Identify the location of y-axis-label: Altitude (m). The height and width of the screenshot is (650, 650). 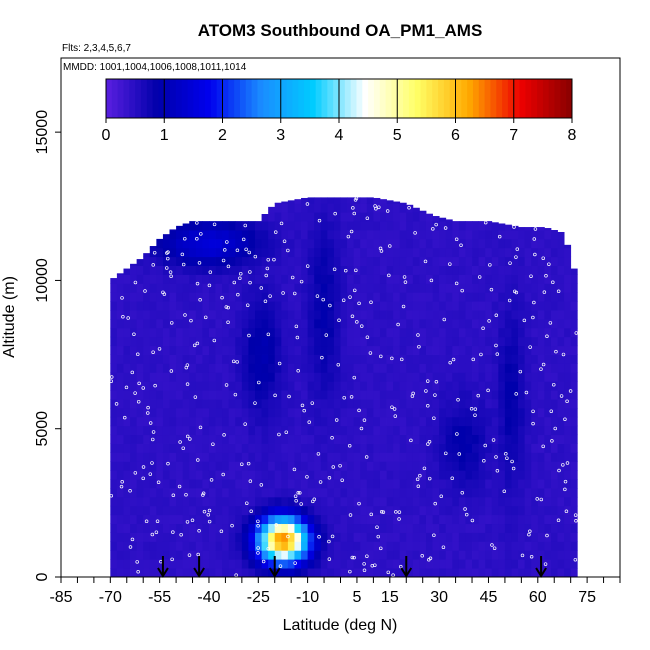
(9, 317).